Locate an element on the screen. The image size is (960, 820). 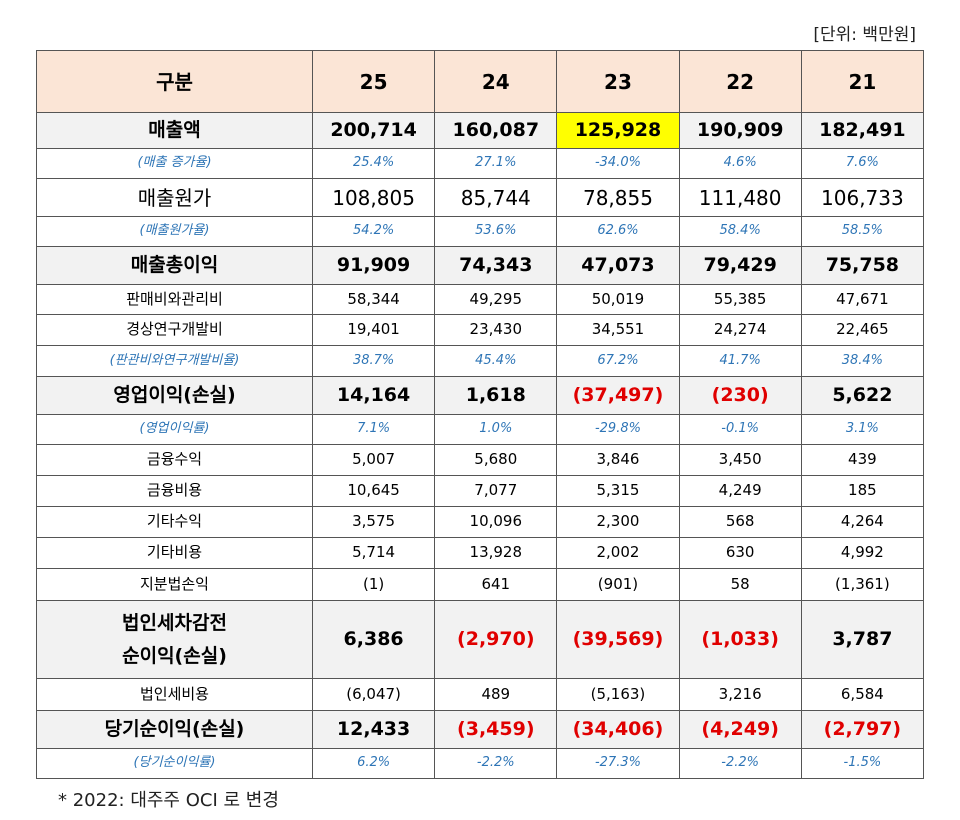
header-row: 구분 25 24 23 22 21 is located at coordinates (480, 81).